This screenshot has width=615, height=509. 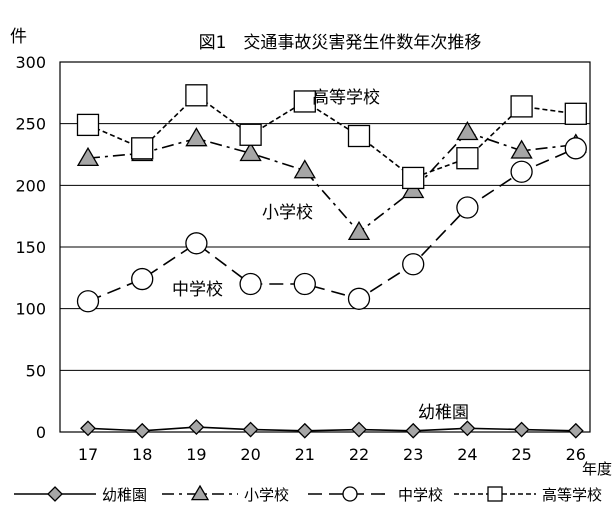 I want to click on legend-label: 小学校, so click(x=266, y=495).